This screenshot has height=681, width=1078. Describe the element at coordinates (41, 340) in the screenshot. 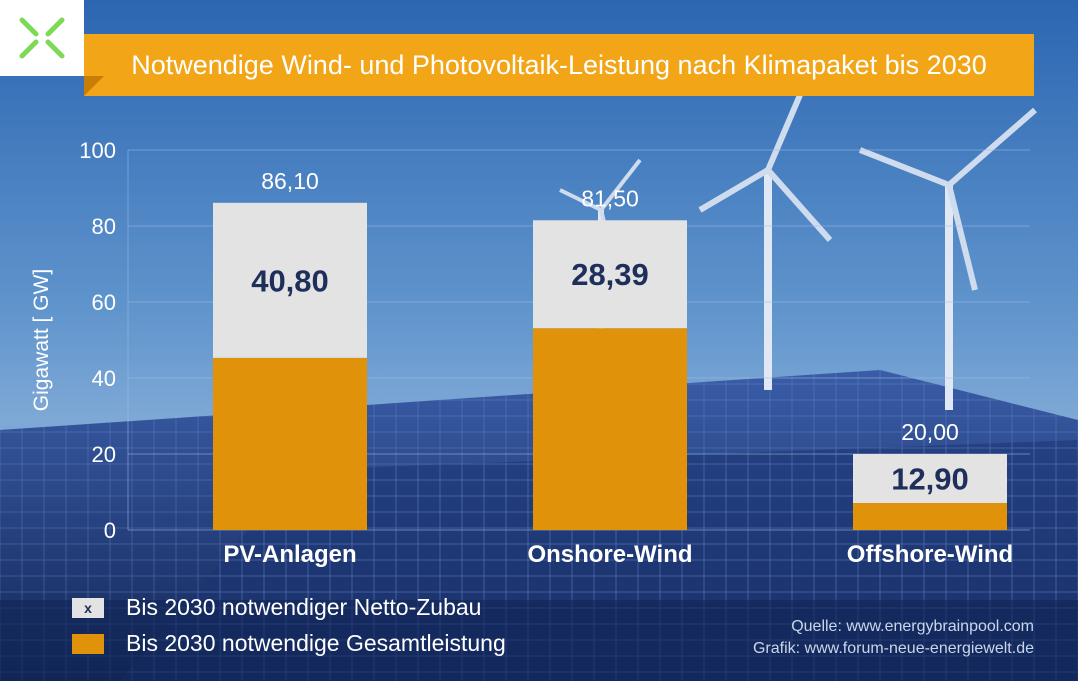

I see `y-axis-label: Gigawatt [ GW]` at that location.